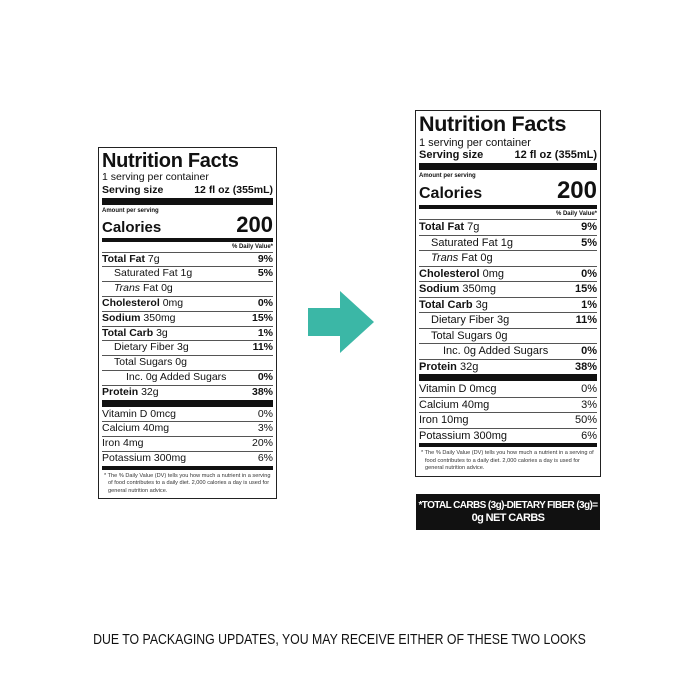 The height and width of the screenshot is (679, 679). What do you see at coordinates (262, 391) in the screenshot?
I see `nutrient-dv: 38%` at bounding box center [262, 391].